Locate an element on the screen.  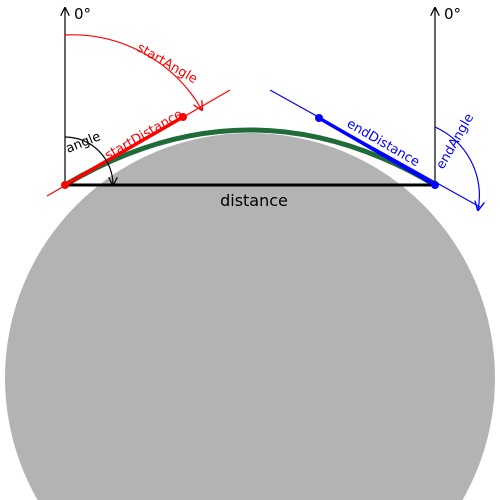
angle-label: angle is located at coordinates (83, 142).